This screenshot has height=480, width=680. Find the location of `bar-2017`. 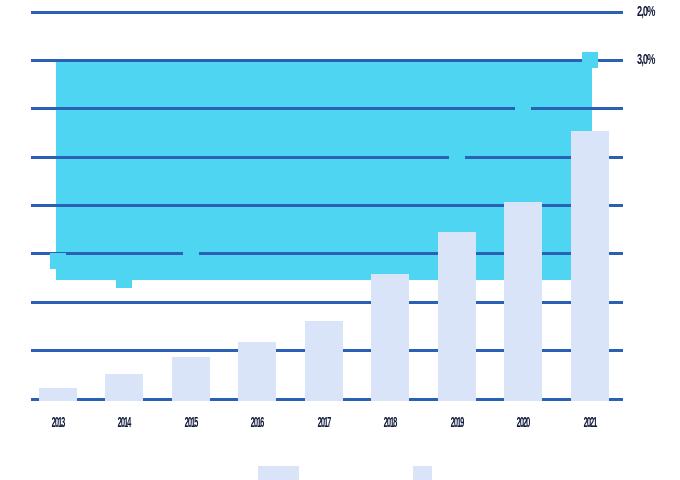

bar-2017 is located at coordinates (324, 361).